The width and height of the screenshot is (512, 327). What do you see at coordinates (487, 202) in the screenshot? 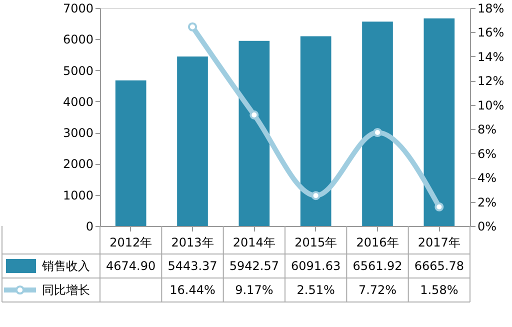
I see `y2-tick-label: 2%` at bounding box center [487, 202].